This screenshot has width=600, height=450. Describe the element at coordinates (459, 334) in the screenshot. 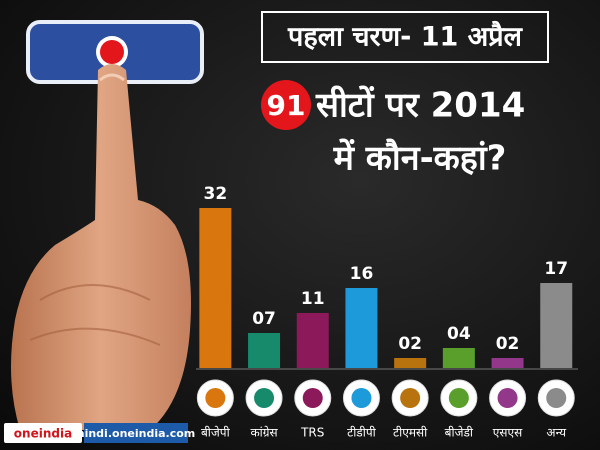

I see `value-label: 04` at that location.